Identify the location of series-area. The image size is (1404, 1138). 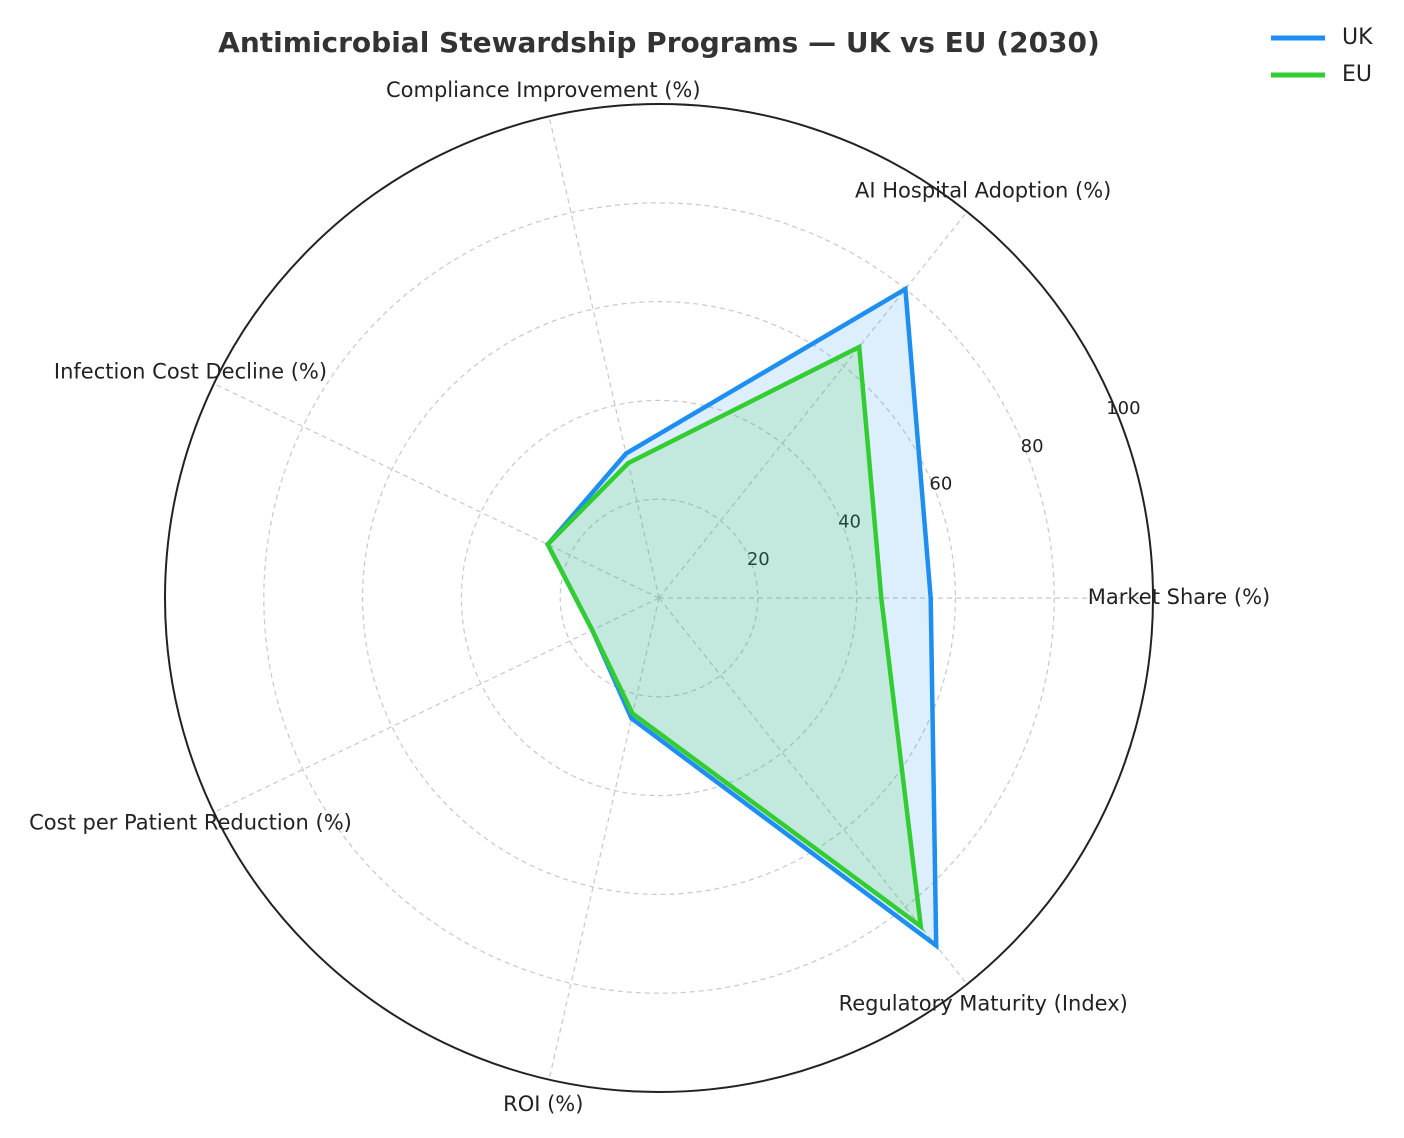
(734, 636).